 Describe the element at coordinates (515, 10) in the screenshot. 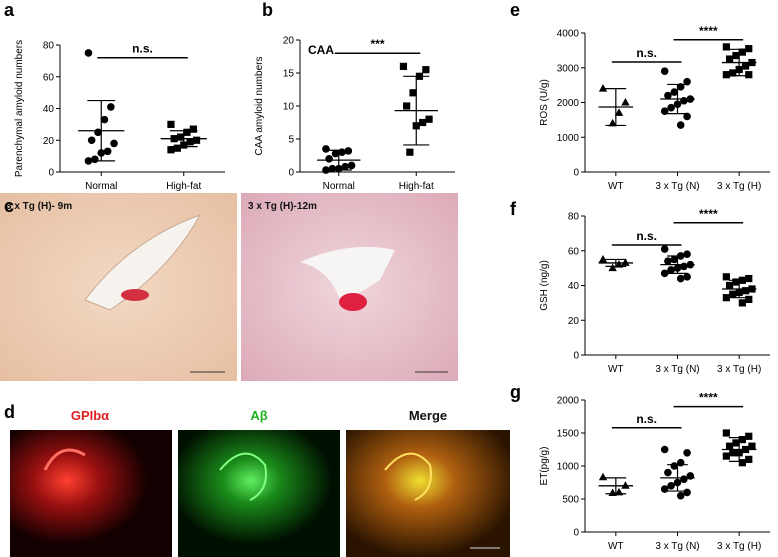

I see `panel-label: e` at that location.